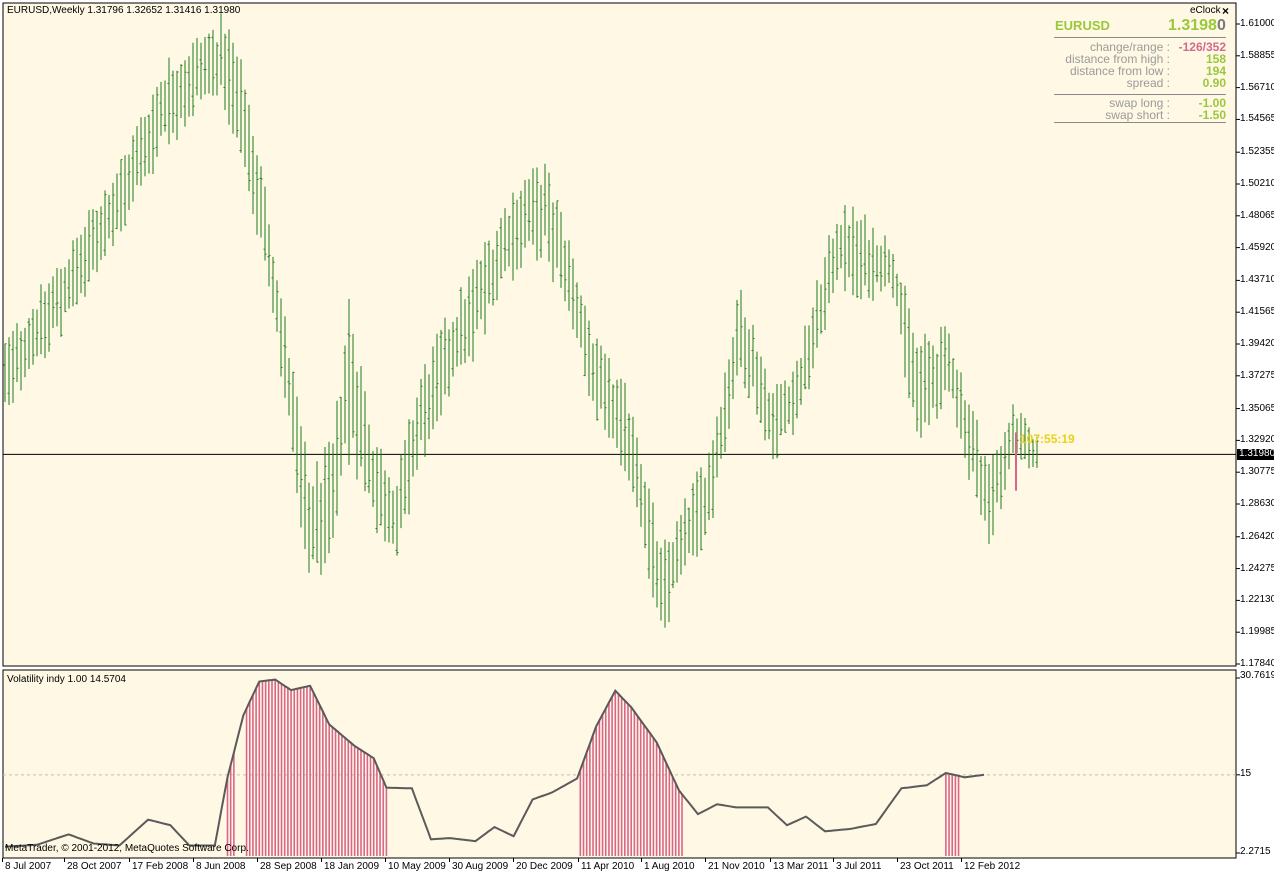 The height and width of the screenshot is (875, 1274). Describe the element at coordinates (1215, 71) in the screenshot. I see `eclock-val-distance-low: 194` at that location.